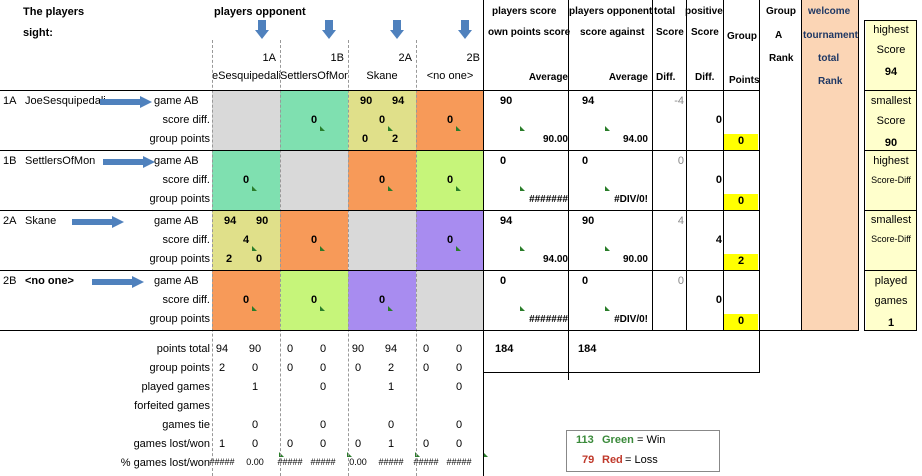 The height and width of the screenshot is (476, 922). Describe the element at coordinates (680, 221) in the screenshot. I see `total-diff: 4` at that location.